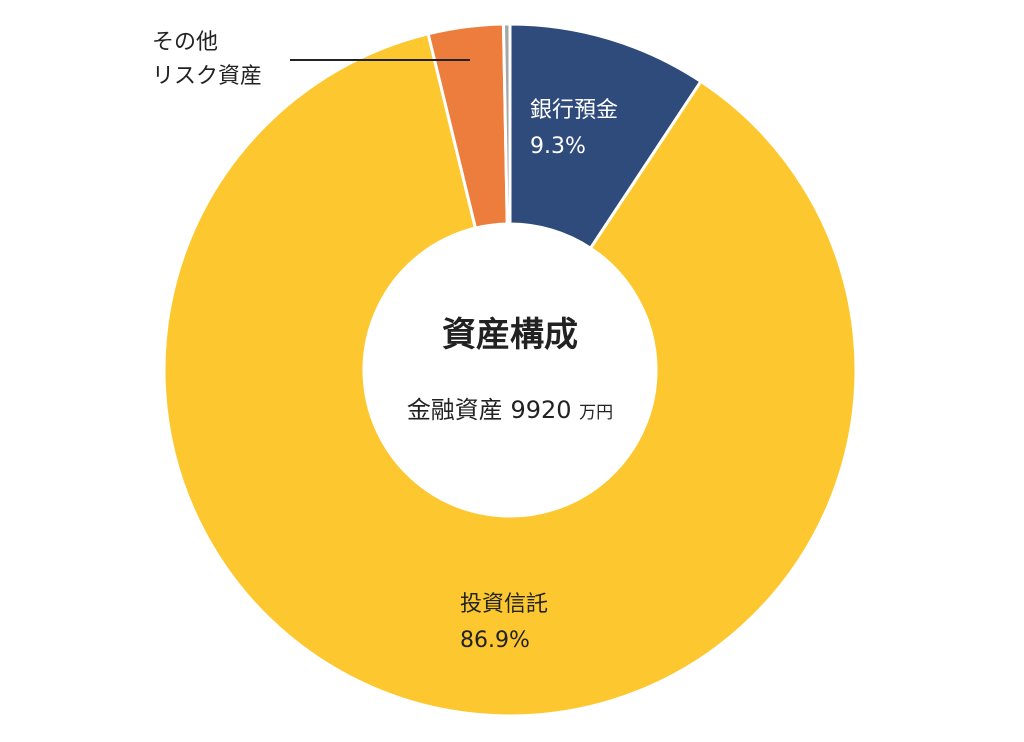  I want to click on total: 9920, so click(541, 410).